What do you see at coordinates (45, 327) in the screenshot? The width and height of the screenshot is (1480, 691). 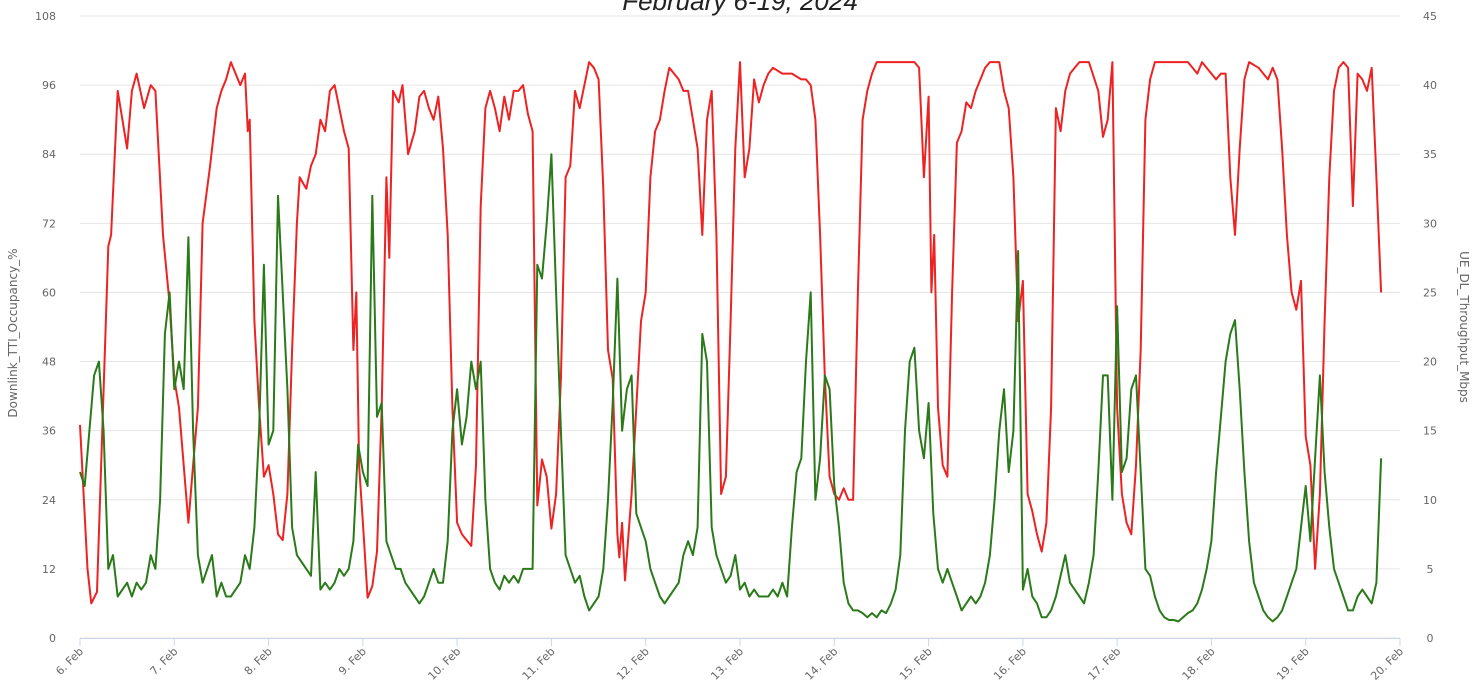 I see `y-axis-left: 0 12 24 36 48 60 72 84 96 108` at bounding box center [45, 327].